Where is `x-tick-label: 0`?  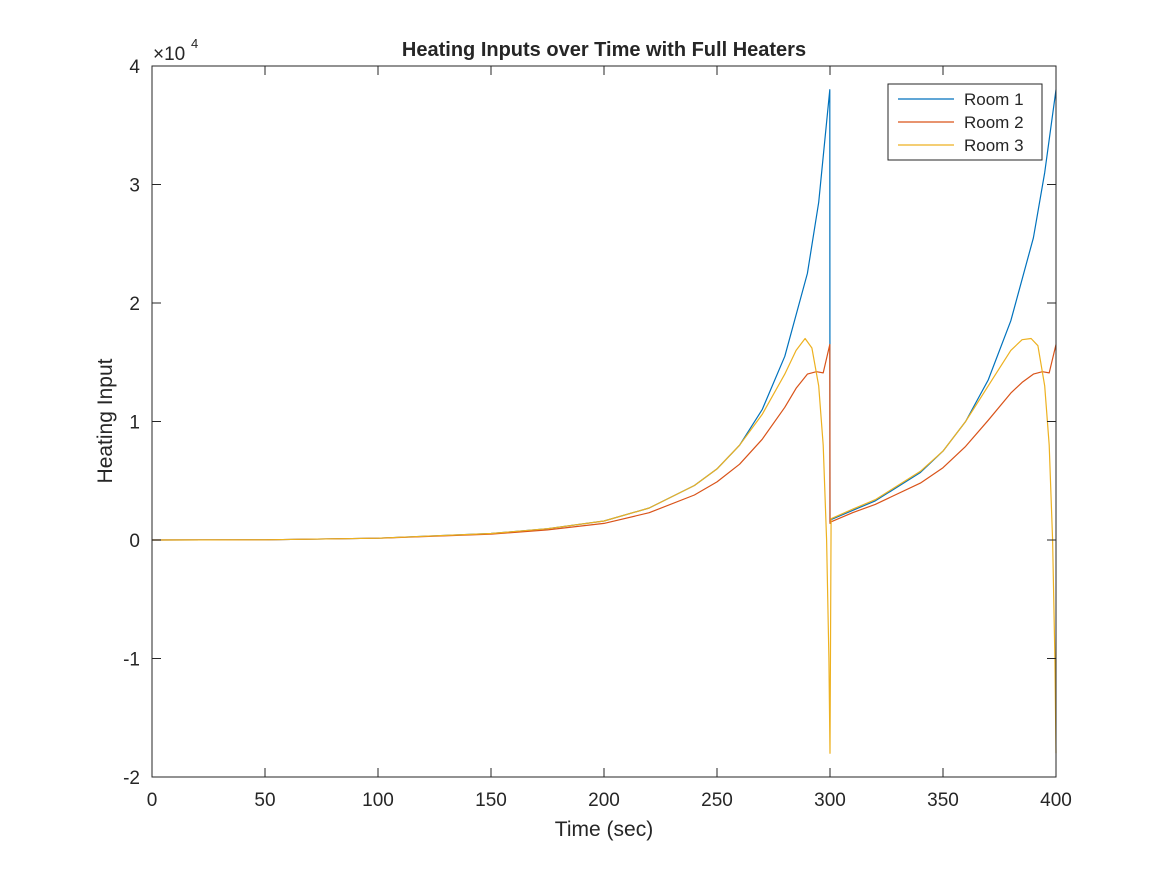 x-tick-label: 0 is located at coordinates (152, 800).